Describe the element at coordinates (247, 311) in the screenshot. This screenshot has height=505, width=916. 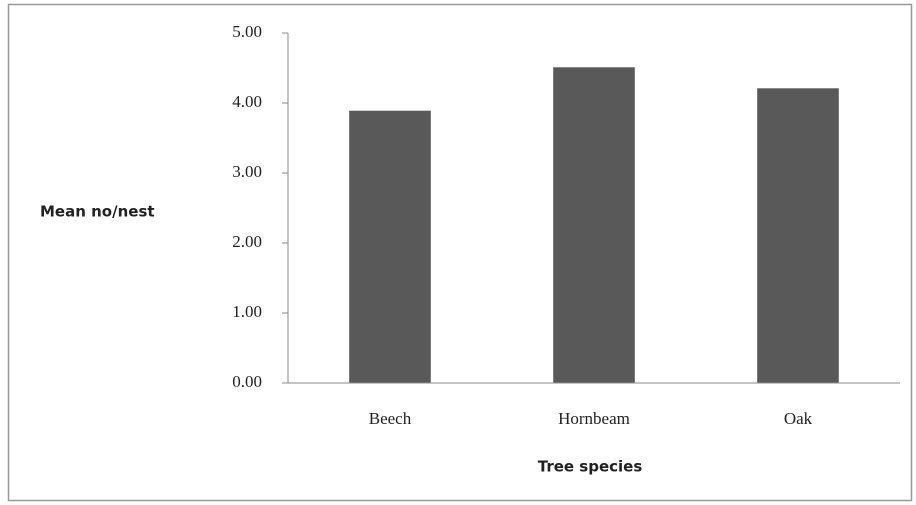
I see `y-tick-label: 1.00` at that location.